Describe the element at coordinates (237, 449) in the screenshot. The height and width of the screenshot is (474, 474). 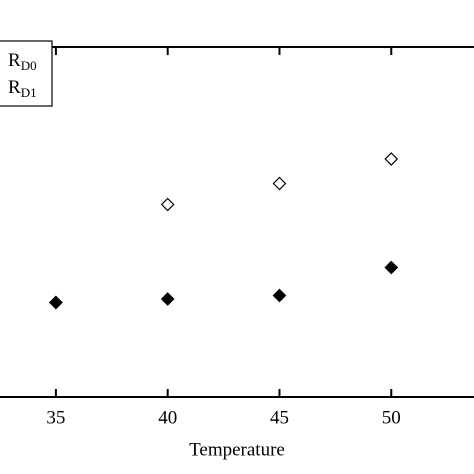
I see `x-axis-label: Temperature` at that location.